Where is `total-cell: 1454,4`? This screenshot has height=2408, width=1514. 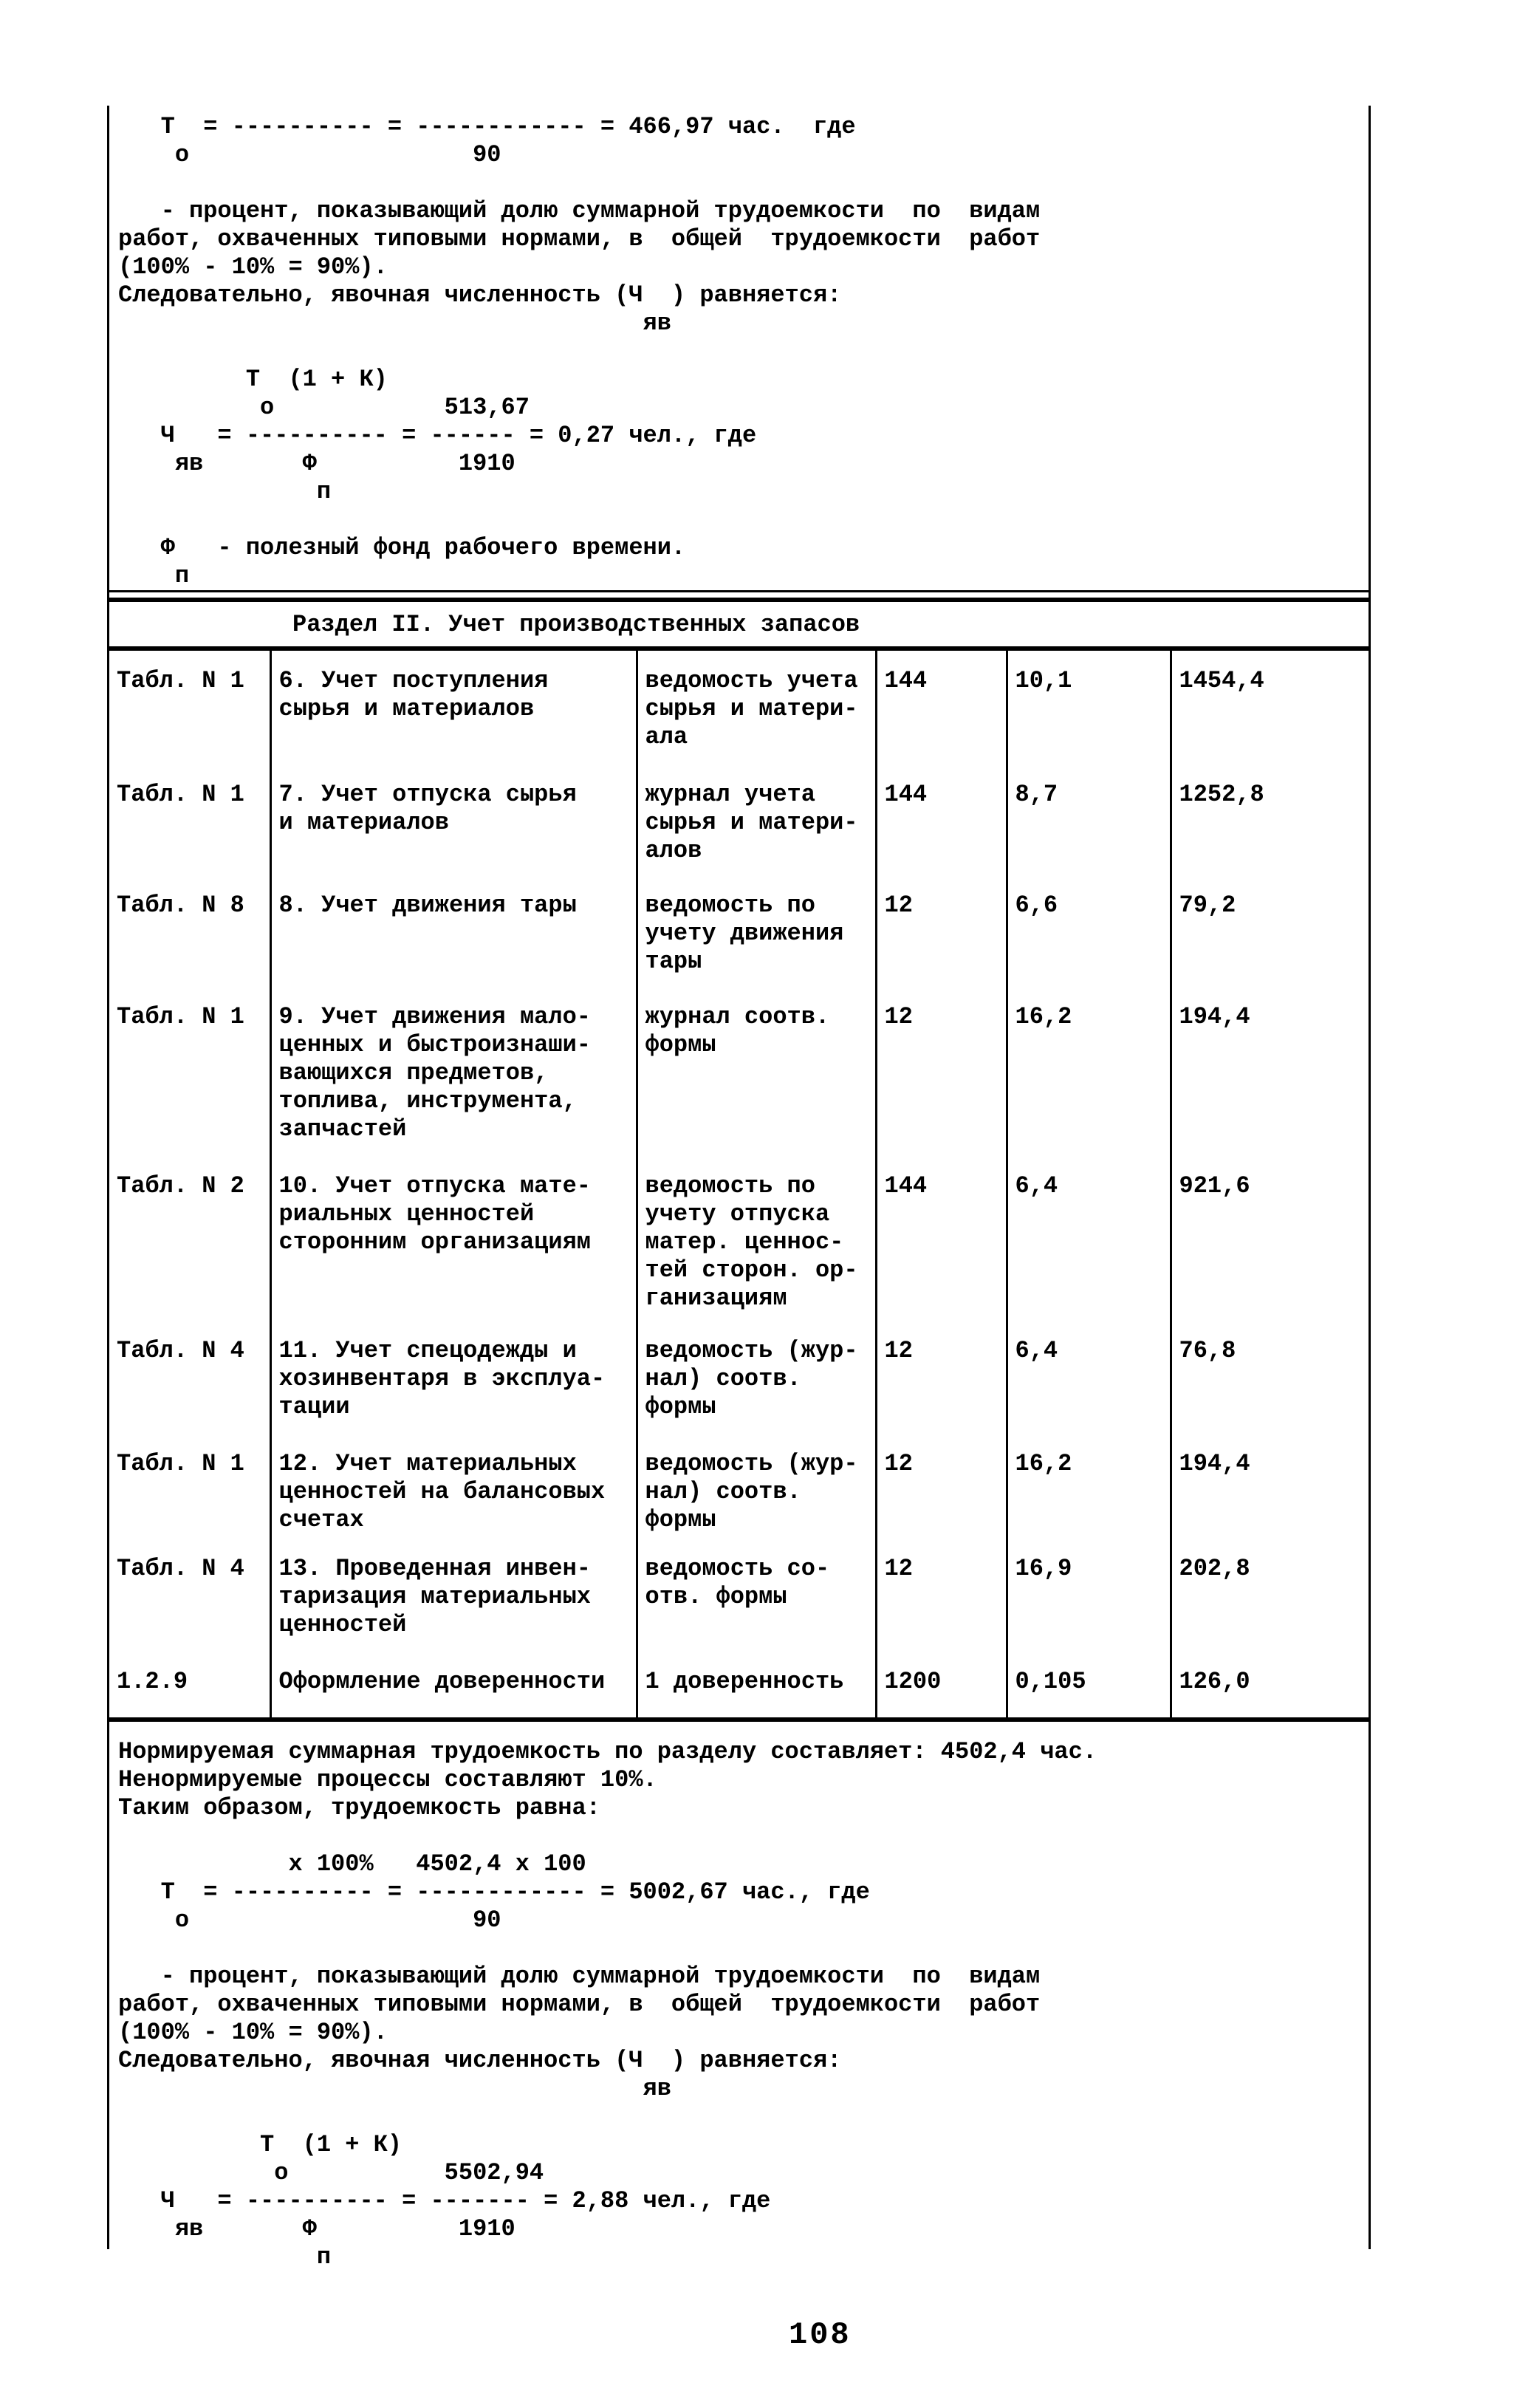
total-cell: 1454,4 is located at coordinates (1269, 708).